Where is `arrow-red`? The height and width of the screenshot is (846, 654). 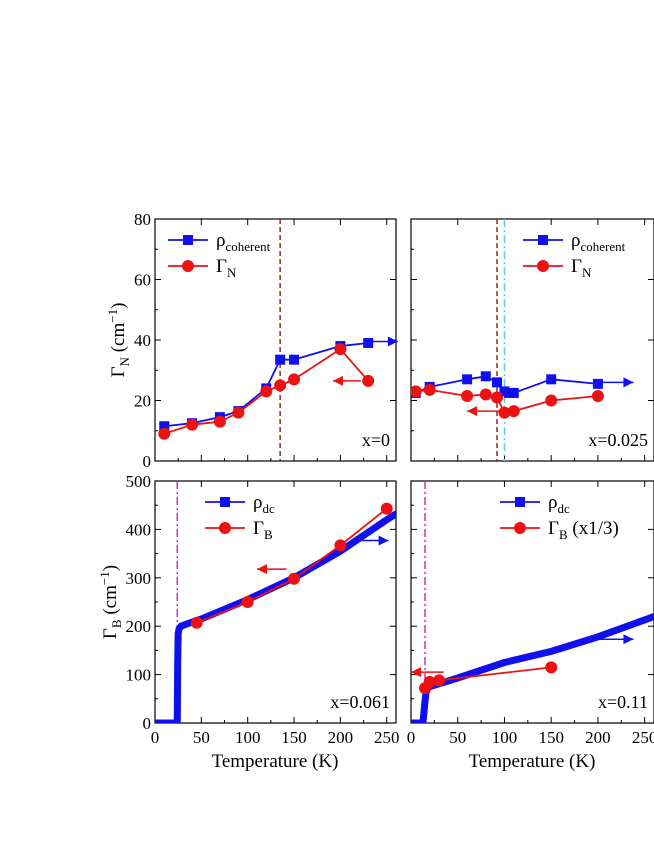 arrow-red is located at coordinates (486, 411).